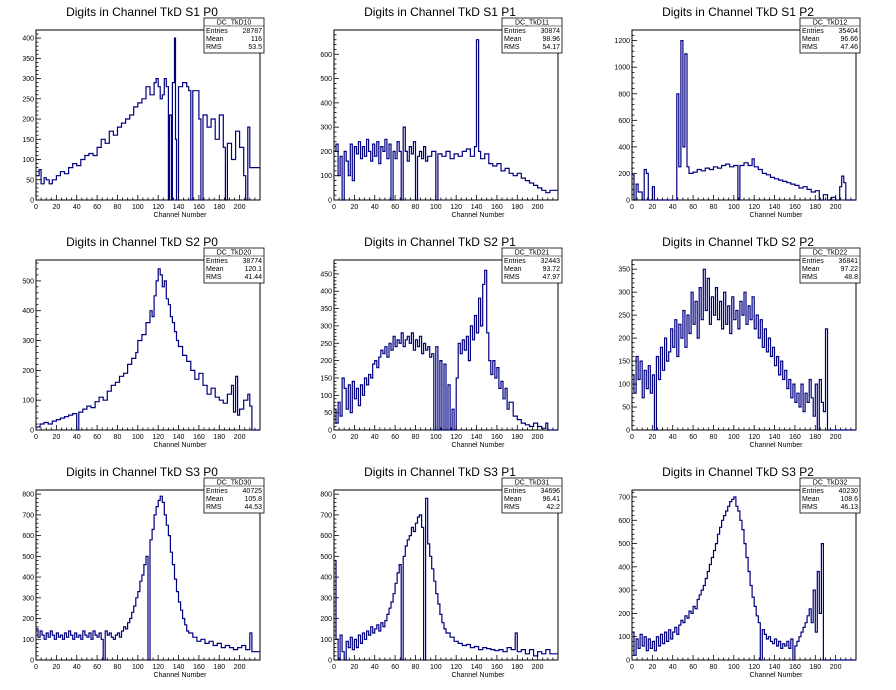 The height and width of the screenshot is (690, 896). Describe the element at coordinates (142, 472) in the screenshot. I see `panel-title: Digits in Channel TkD S3 P0` at that location.